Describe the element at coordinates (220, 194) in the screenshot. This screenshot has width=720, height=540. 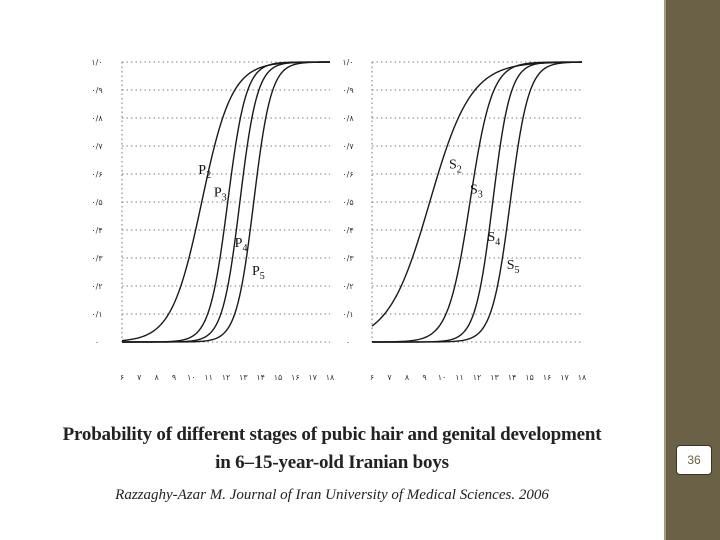
I see `series-label-p3: P3` at that location.